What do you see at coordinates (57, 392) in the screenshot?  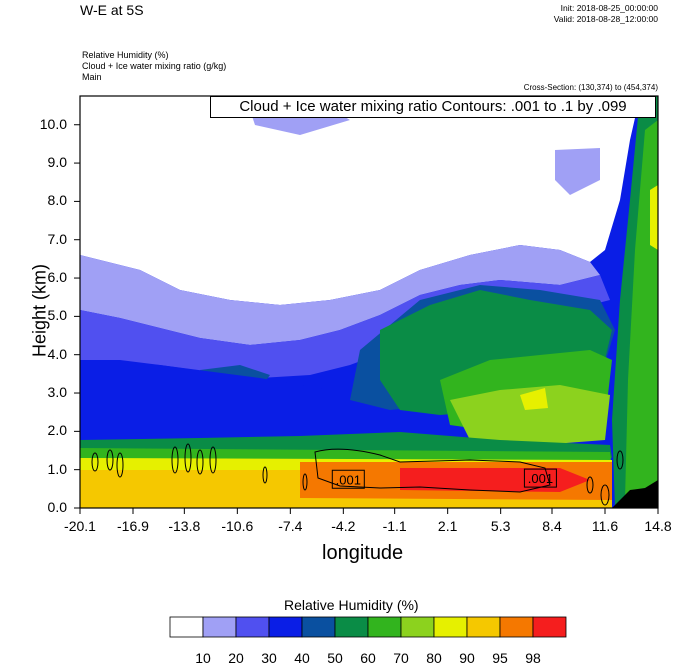 I see `y-tick-label: 3.0` at bounding box center [57, 392].